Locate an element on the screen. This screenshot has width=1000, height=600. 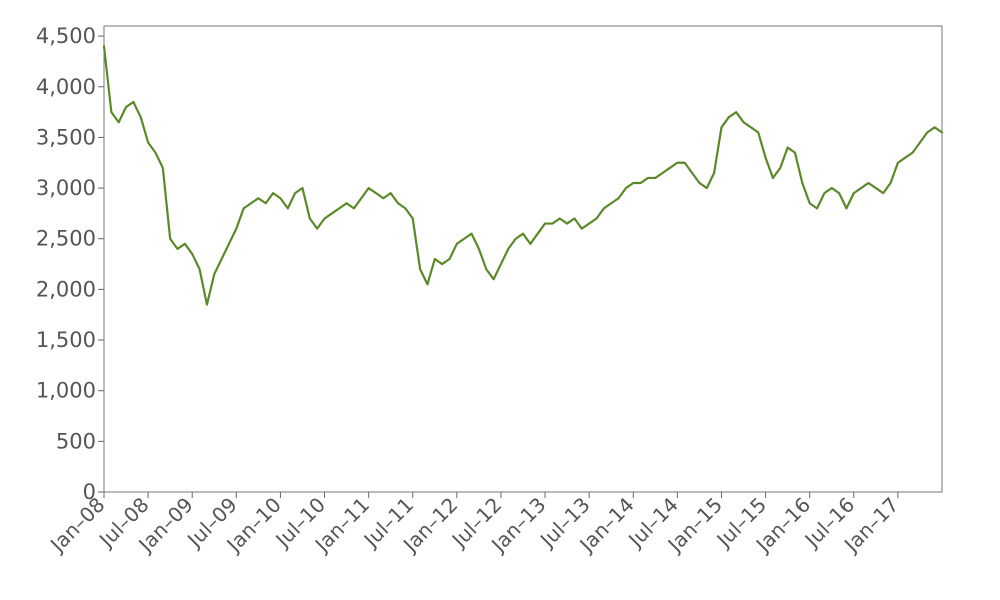
y-tick-label: 500 is located at coordinates (76, 441).